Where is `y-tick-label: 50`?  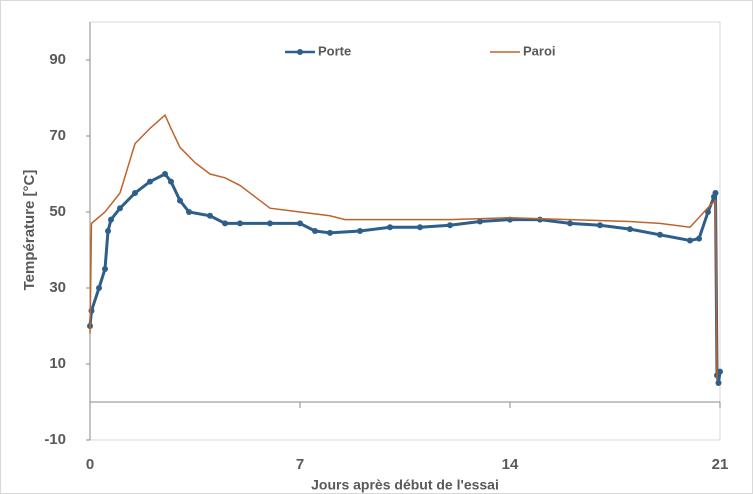
y-tick-label: 50 is located at coordinates (57, 211).